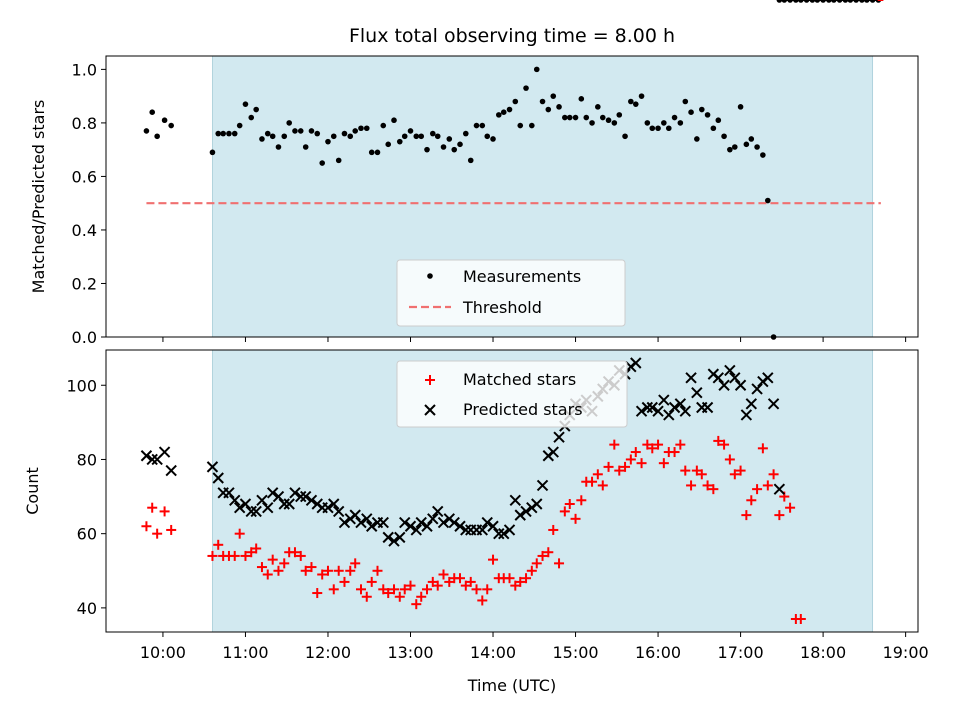 Image resolution: width=960 pixels, height=720 pixels. Describe the element at coordinates (430, 410) in the screenshot. I see `legend-marker-predicted` at that location.